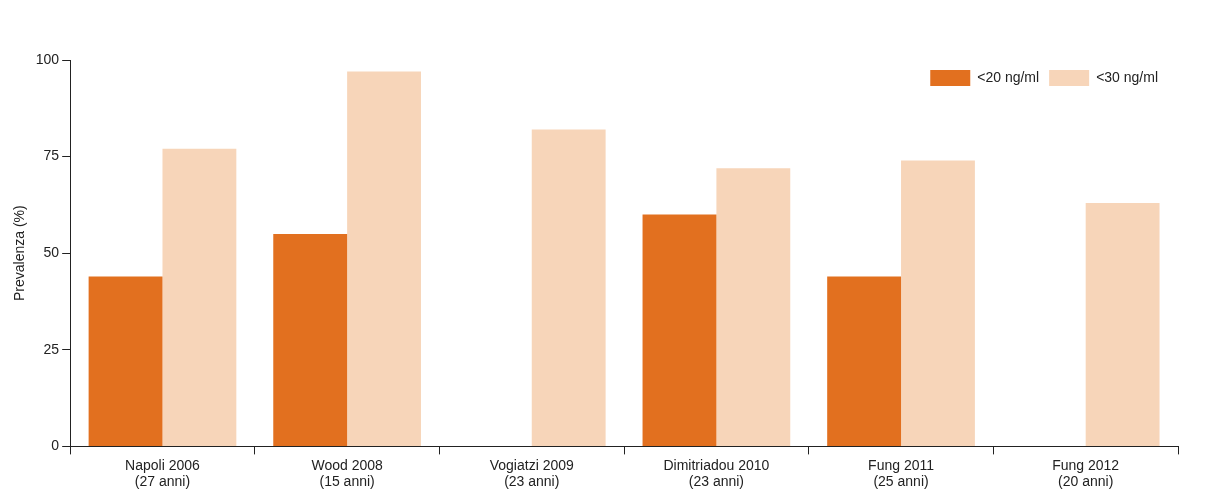 This screenshot has height=502, width=1206. What do you see at coordinates (1086, 473) in the screenshot?
I see `x-tick-label: Fung 2012 (20 anni)` at bounding box center [1086, 473].